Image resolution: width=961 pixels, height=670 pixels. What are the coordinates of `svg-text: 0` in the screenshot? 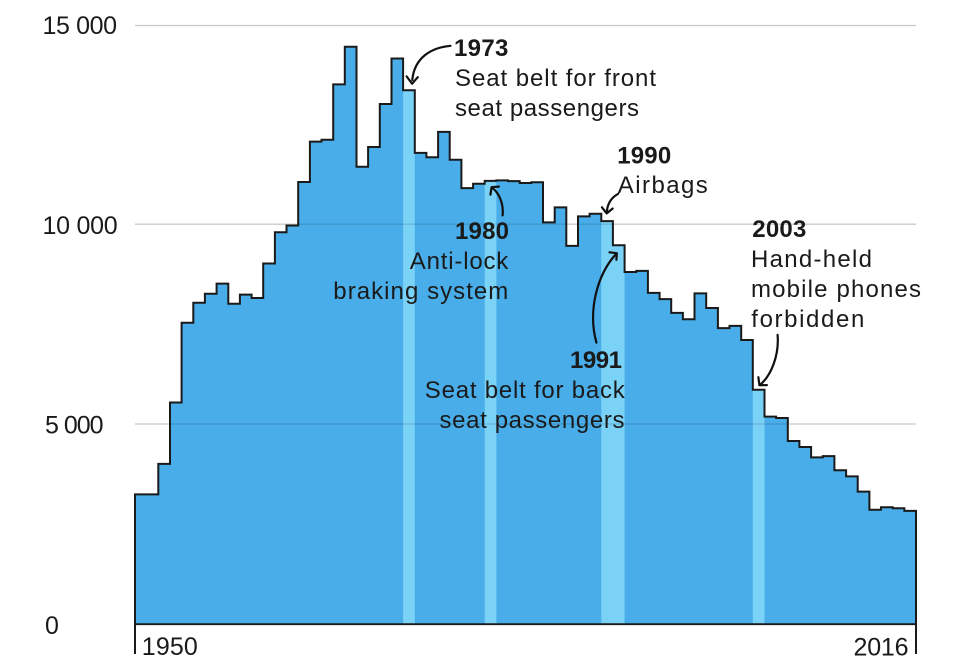 It's located at (52, 626).